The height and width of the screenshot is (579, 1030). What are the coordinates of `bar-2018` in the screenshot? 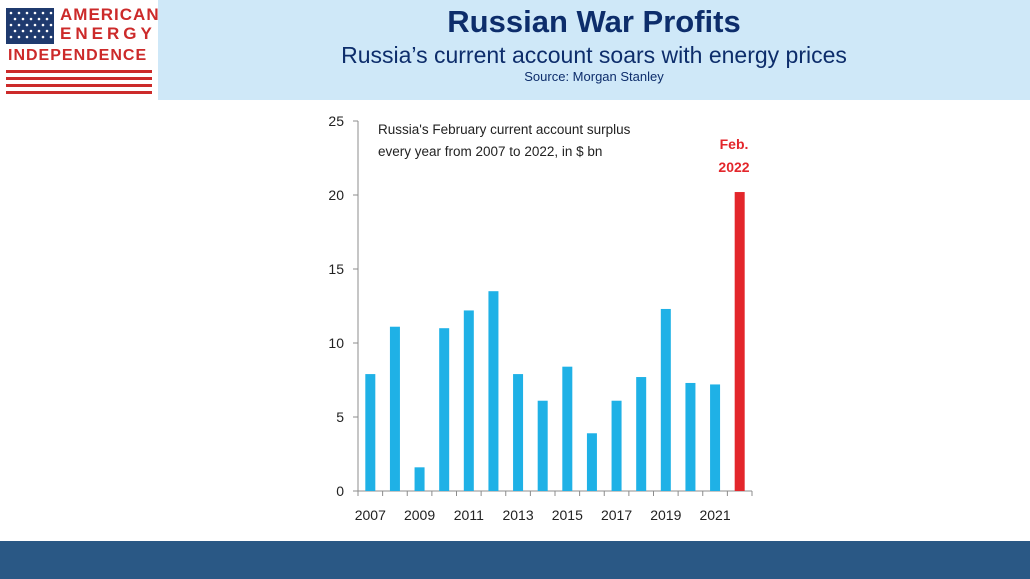 It's located at (641, 434).